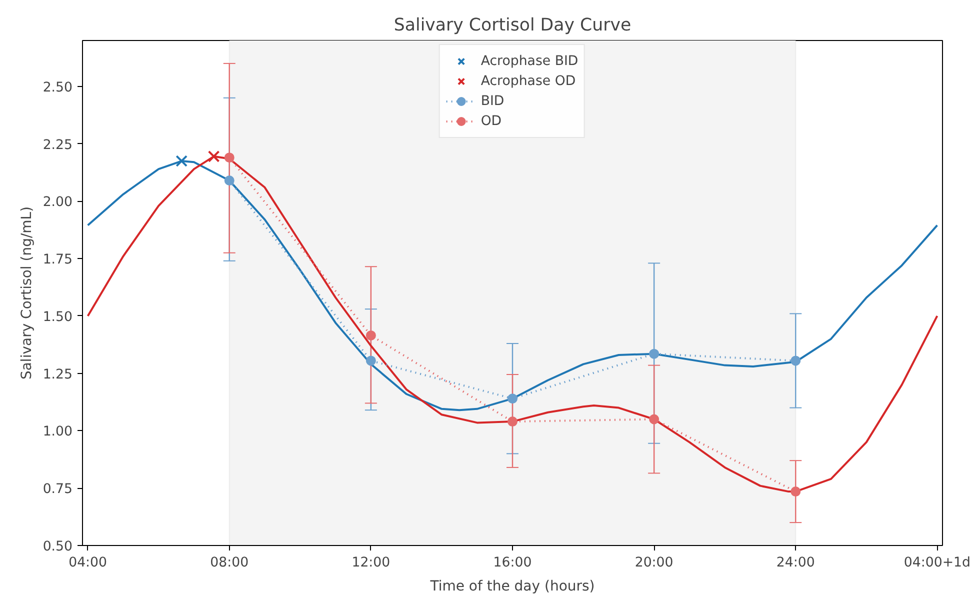 This screenshot has width=974, height=597. Describe the element at coordinates (57, 432) in the screenshot. I see `y-tick-label: 1.00` at that location.